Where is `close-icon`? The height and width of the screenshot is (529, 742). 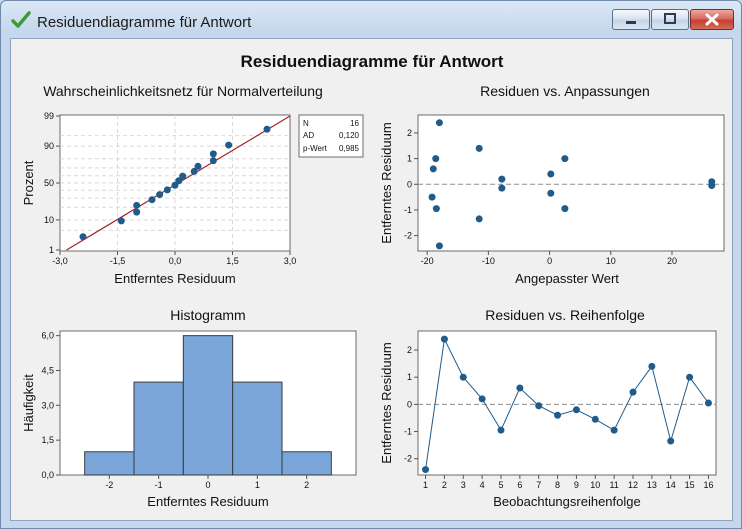
close-icon is located at coordinates (712, 19).